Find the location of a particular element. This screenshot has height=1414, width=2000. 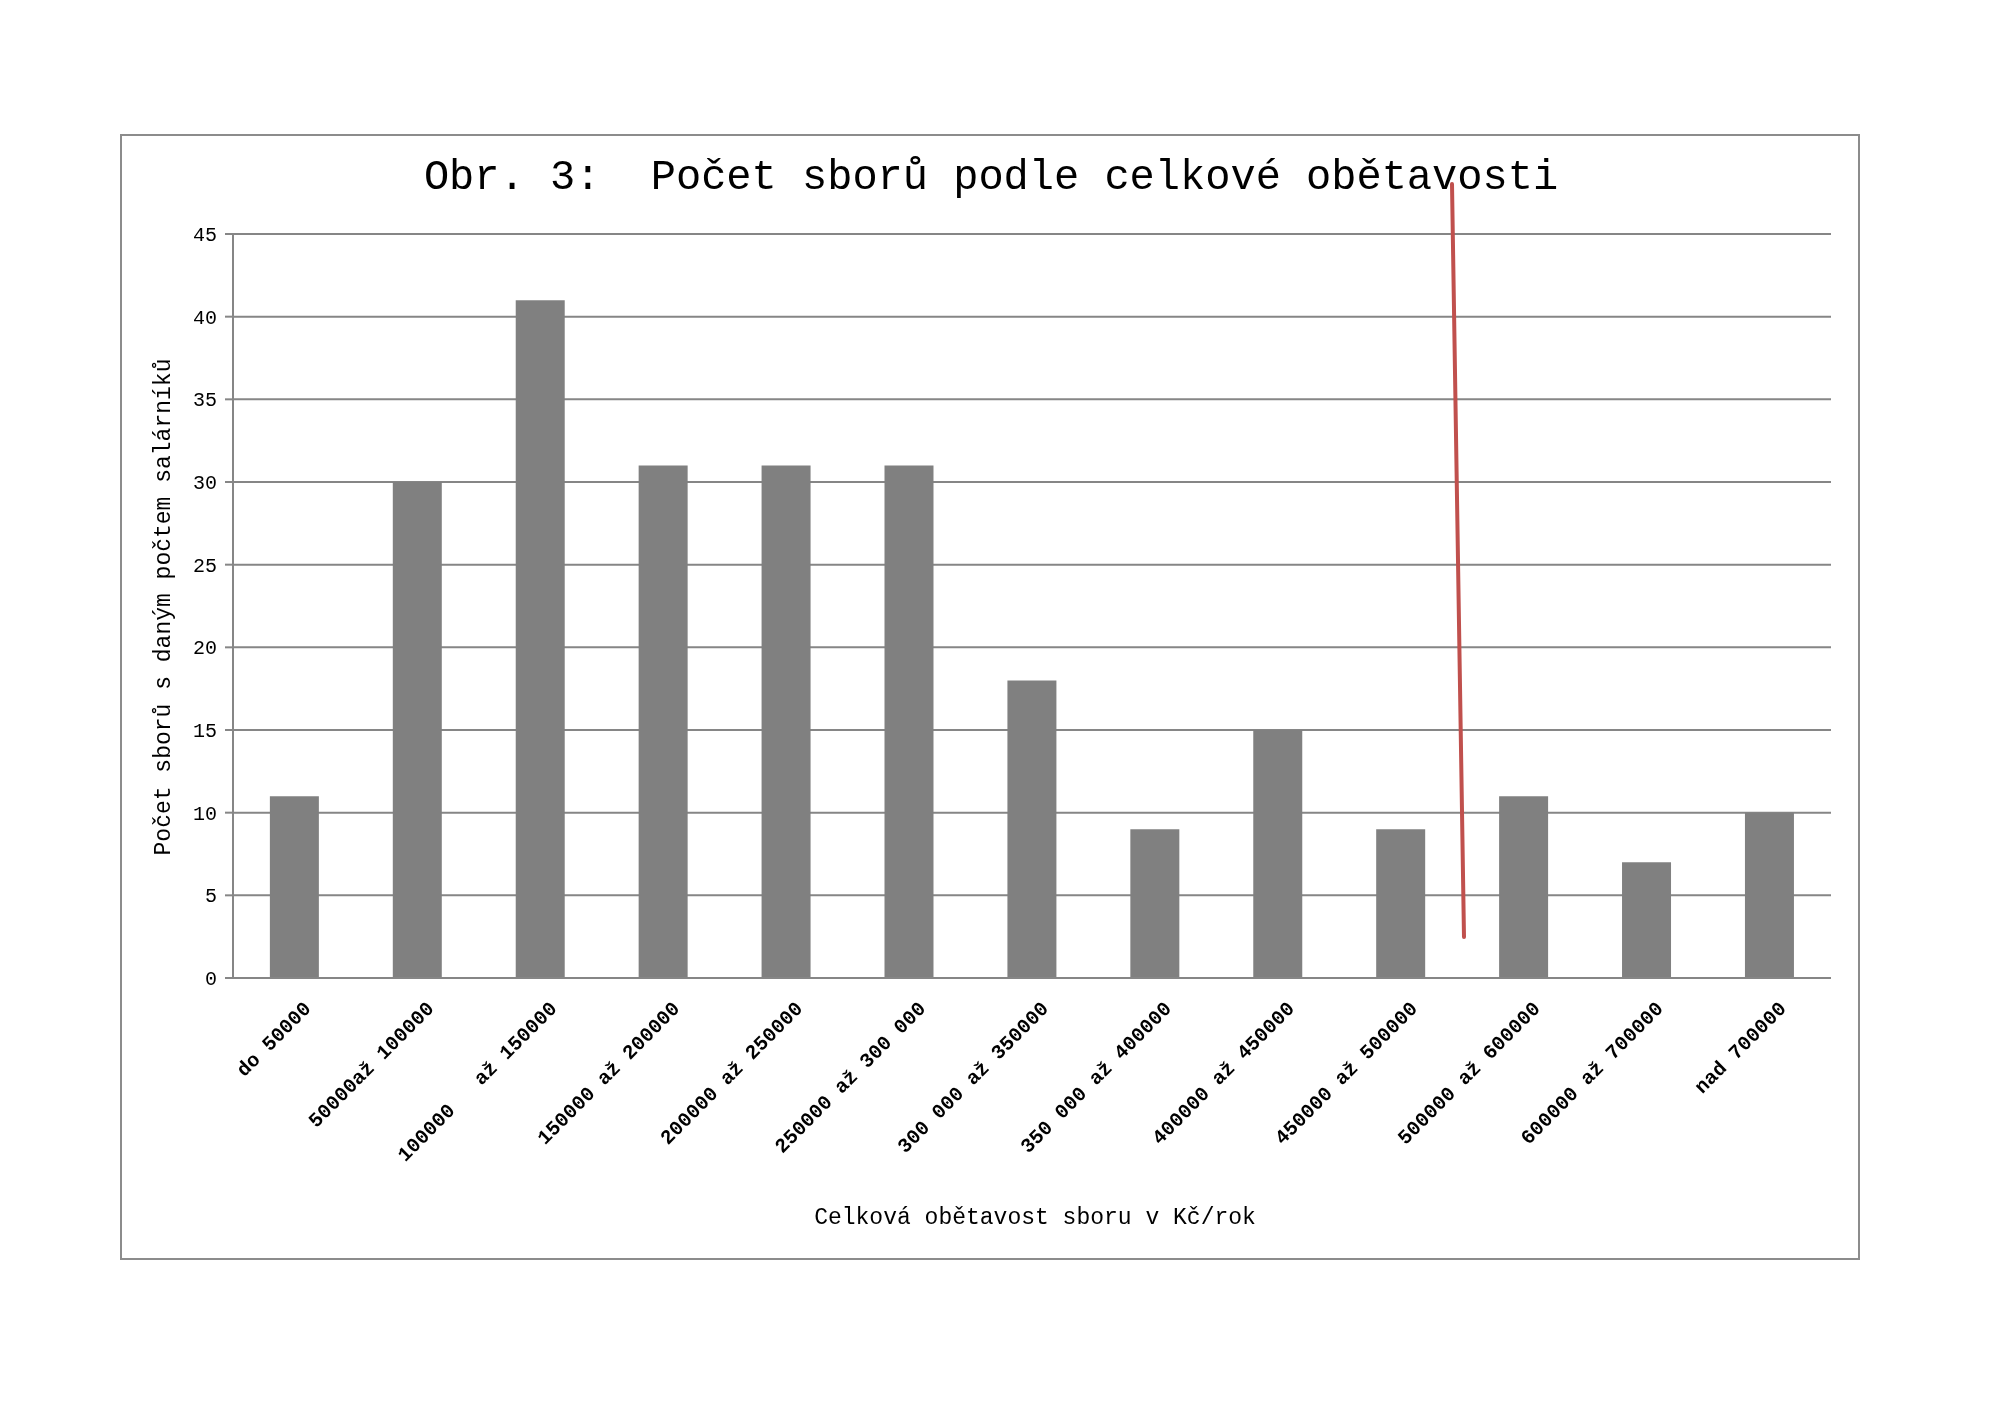

y-axis-title: Počet sborů s daným počtem salárníků is located at coordinates (163, 607).